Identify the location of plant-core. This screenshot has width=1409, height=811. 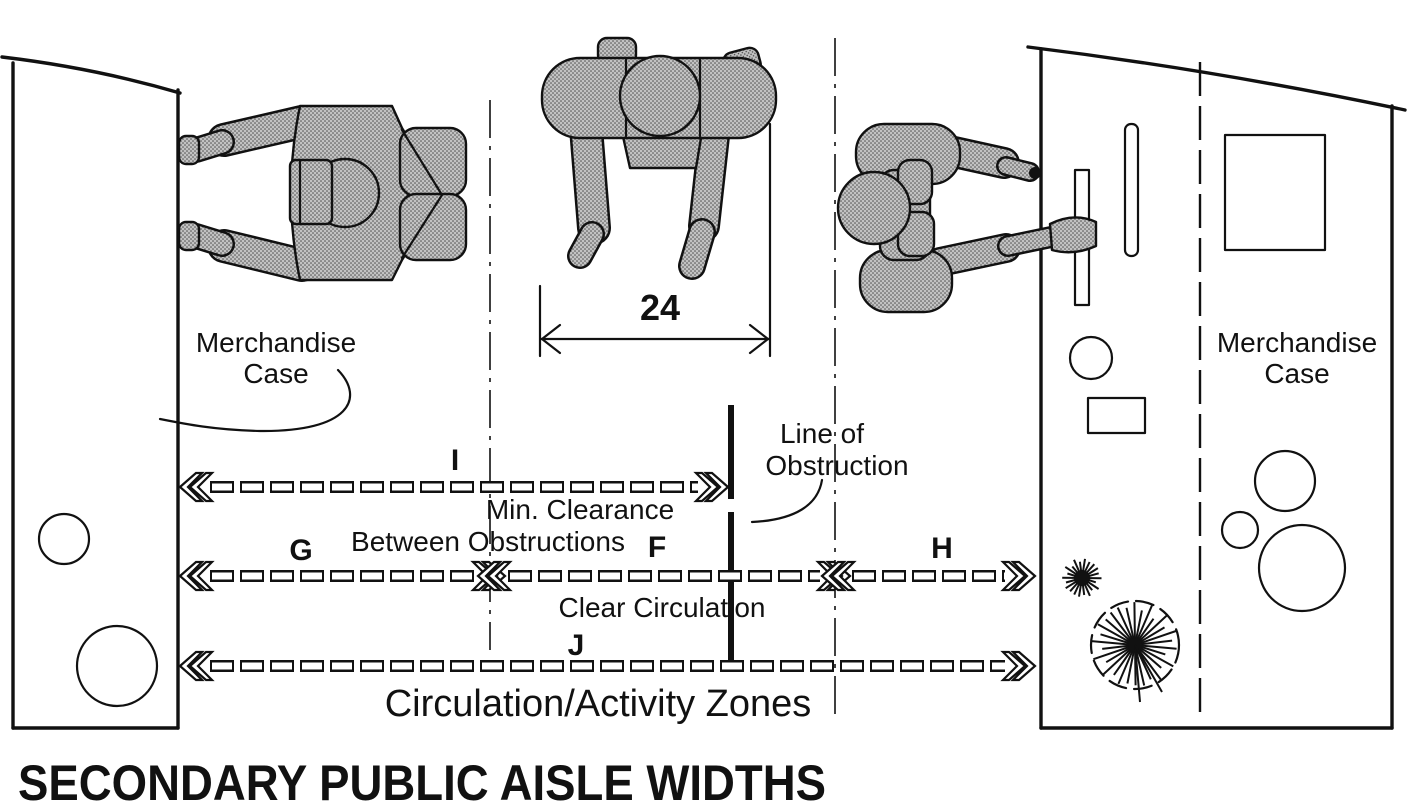
(1082, 578).